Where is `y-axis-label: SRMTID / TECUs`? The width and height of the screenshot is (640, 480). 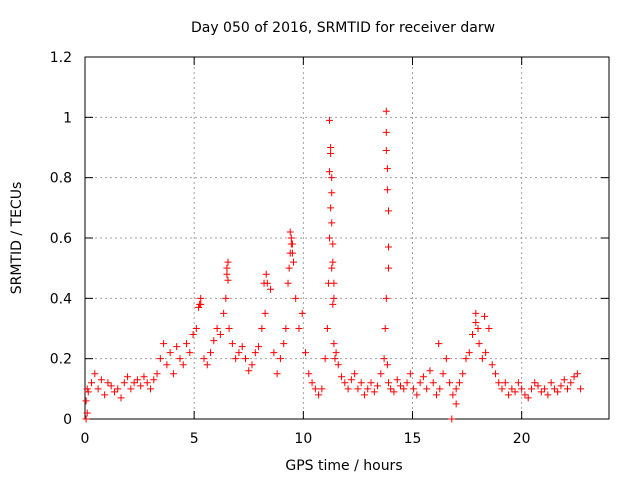 y-axis-label: SRMTID / TECUs is located at coordinates (17, 238).